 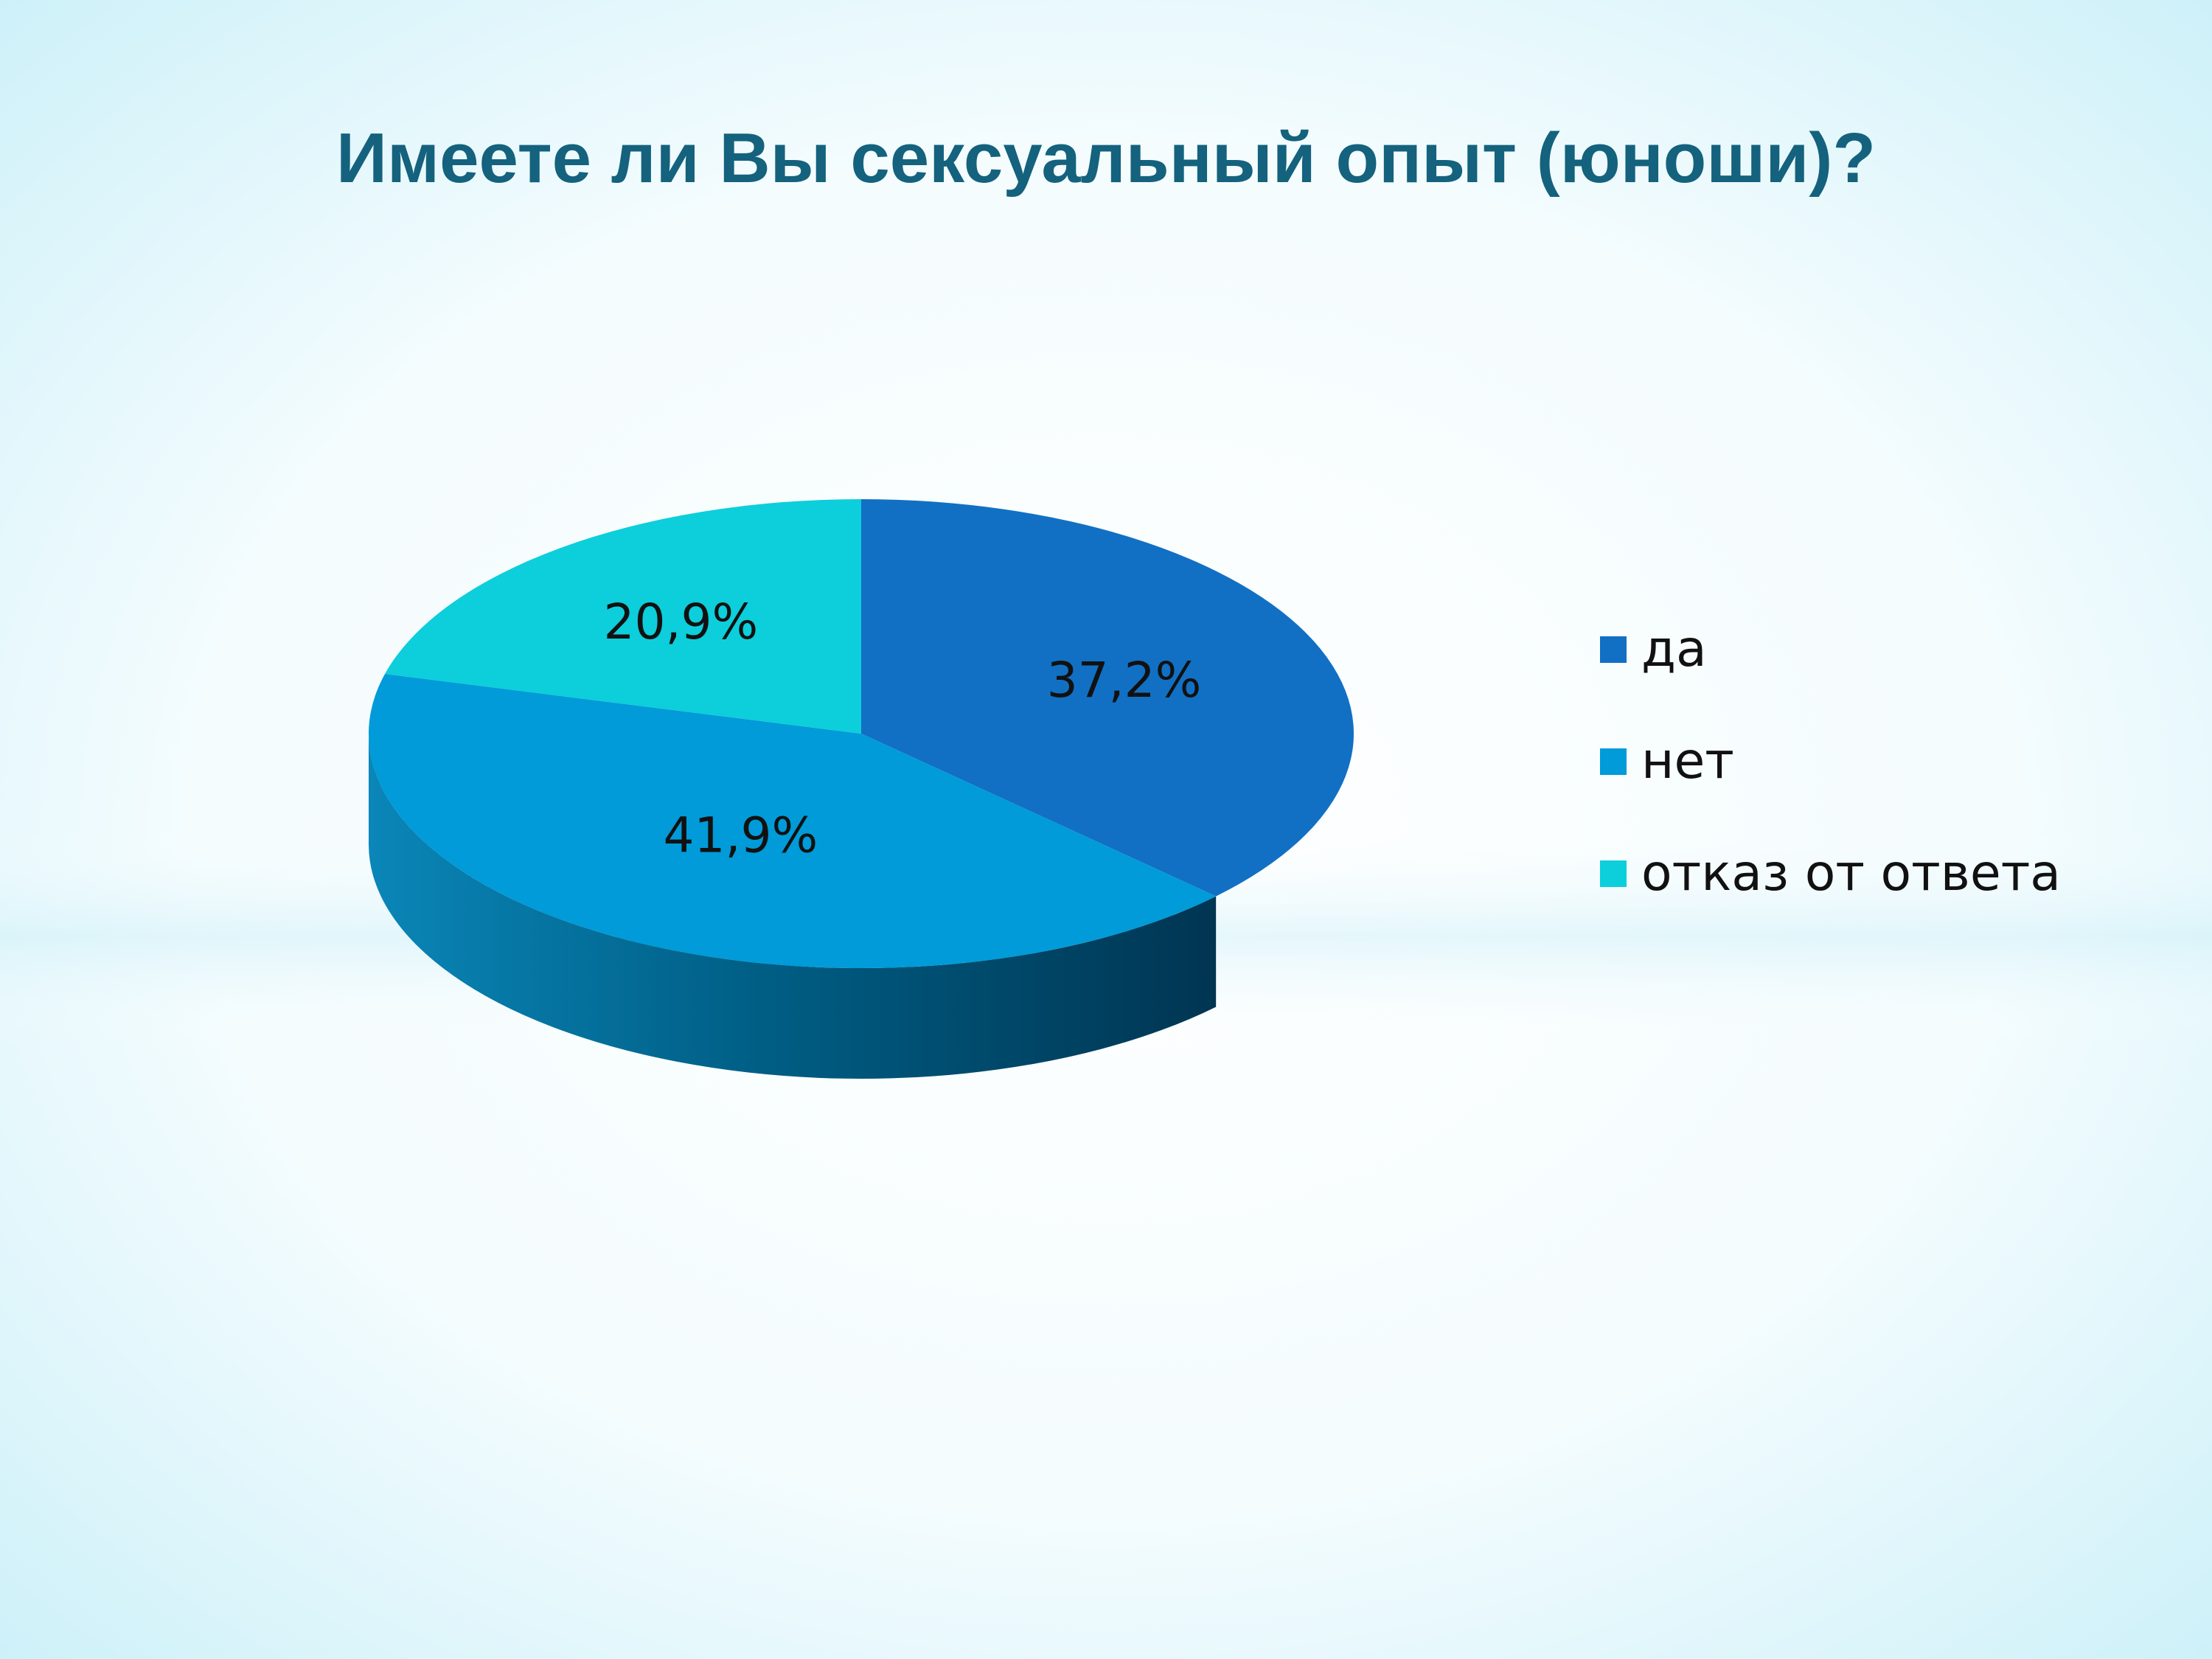 What do you see at coordinates (1687, 761) in the screenshot?
I see `legend-label-no: нет` at bounding box center [1687, 761].